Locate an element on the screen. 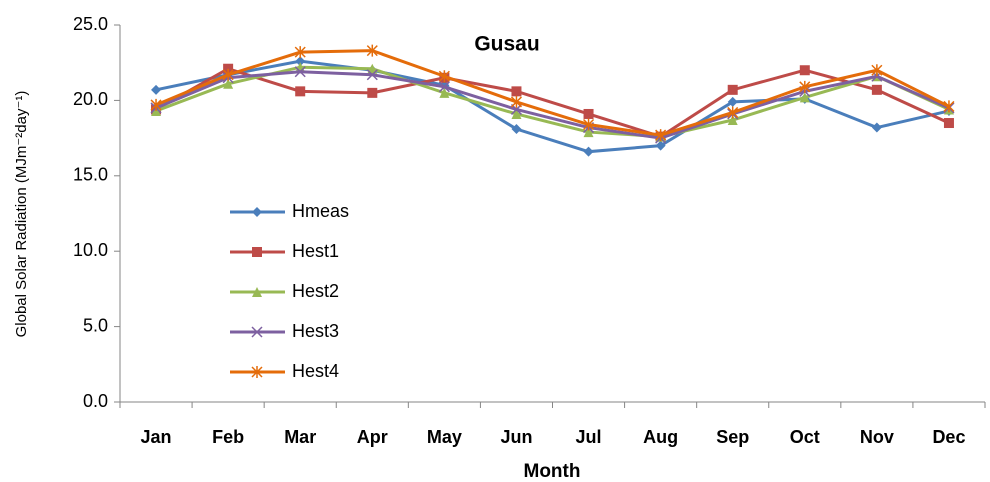  x-axis-label: Month is located at coordinates (552, 471).